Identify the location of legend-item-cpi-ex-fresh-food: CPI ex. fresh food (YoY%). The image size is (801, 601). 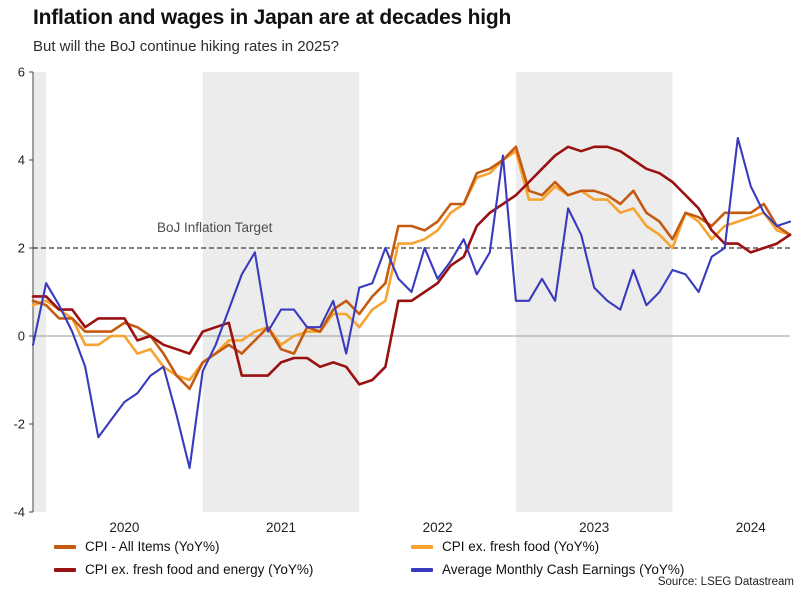
(547, 546).